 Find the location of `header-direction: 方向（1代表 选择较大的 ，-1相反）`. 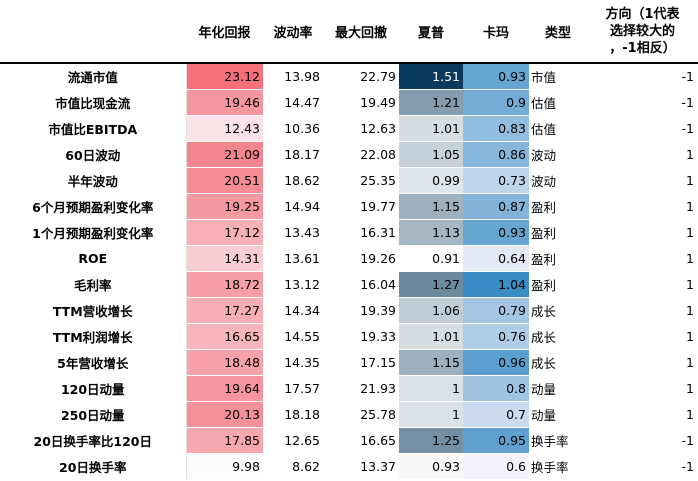

header-direction: 方向（1代表 选择较大的 ，-1相反） is located at coordinates (642, 32).